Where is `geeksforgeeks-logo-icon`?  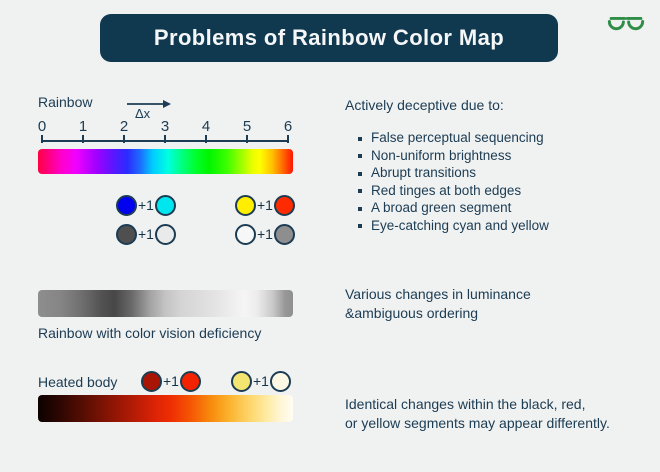 geeksforgeeks-logo-icon is located at coordinates (626, 25).